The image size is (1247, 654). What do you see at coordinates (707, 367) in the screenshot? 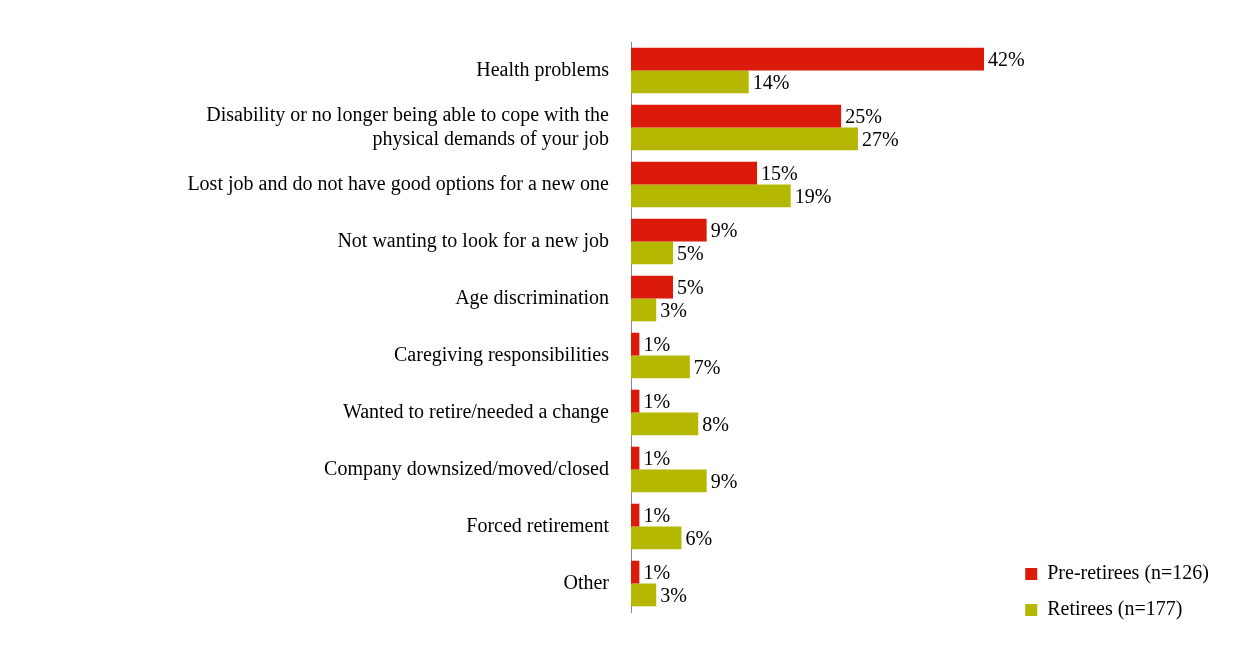
I see `data-label: 7%` at bounding box center [707, 367].